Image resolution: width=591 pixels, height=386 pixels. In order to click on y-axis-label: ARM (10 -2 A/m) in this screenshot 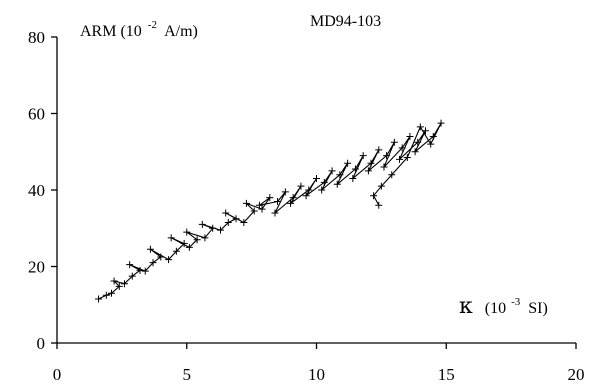, I will do `click(139, 27)`.